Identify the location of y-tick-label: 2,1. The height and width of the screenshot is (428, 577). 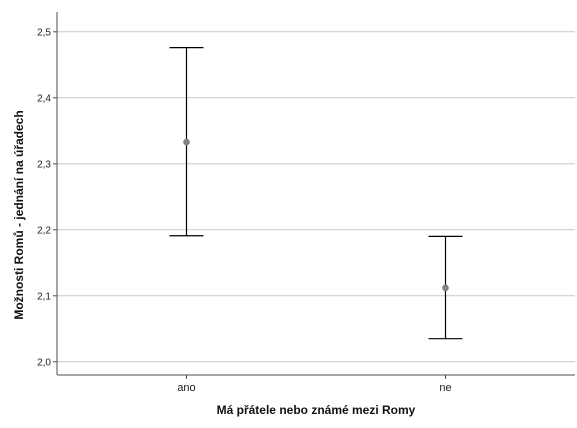
(44, 296).